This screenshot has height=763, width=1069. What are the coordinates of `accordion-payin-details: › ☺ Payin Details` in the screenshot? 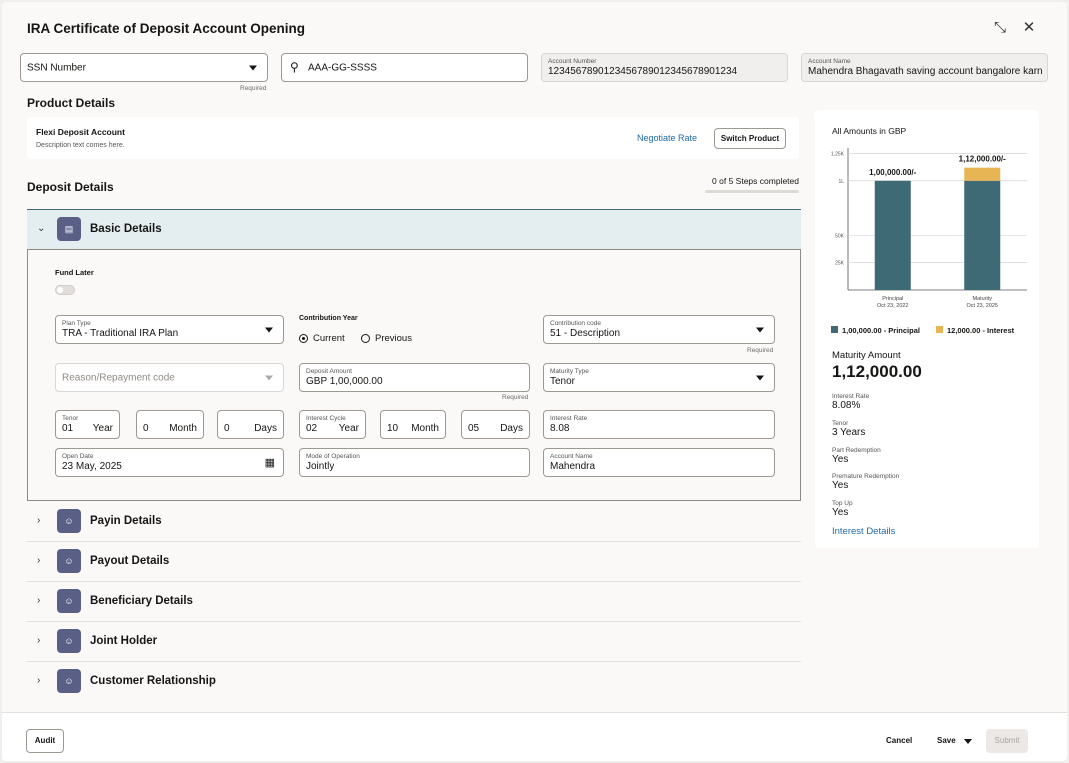 It's located at (414, 522).